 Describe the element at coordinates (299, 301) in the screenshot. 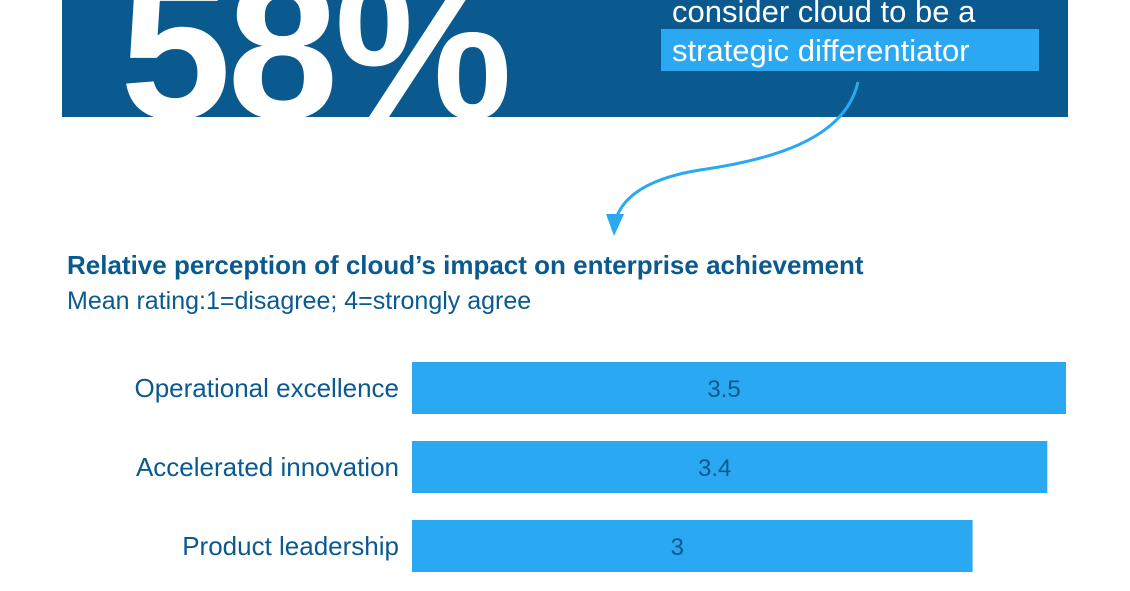

I see `chart-subtitle: Mean rating:1=disagree; 4=strongly agree` at that location.